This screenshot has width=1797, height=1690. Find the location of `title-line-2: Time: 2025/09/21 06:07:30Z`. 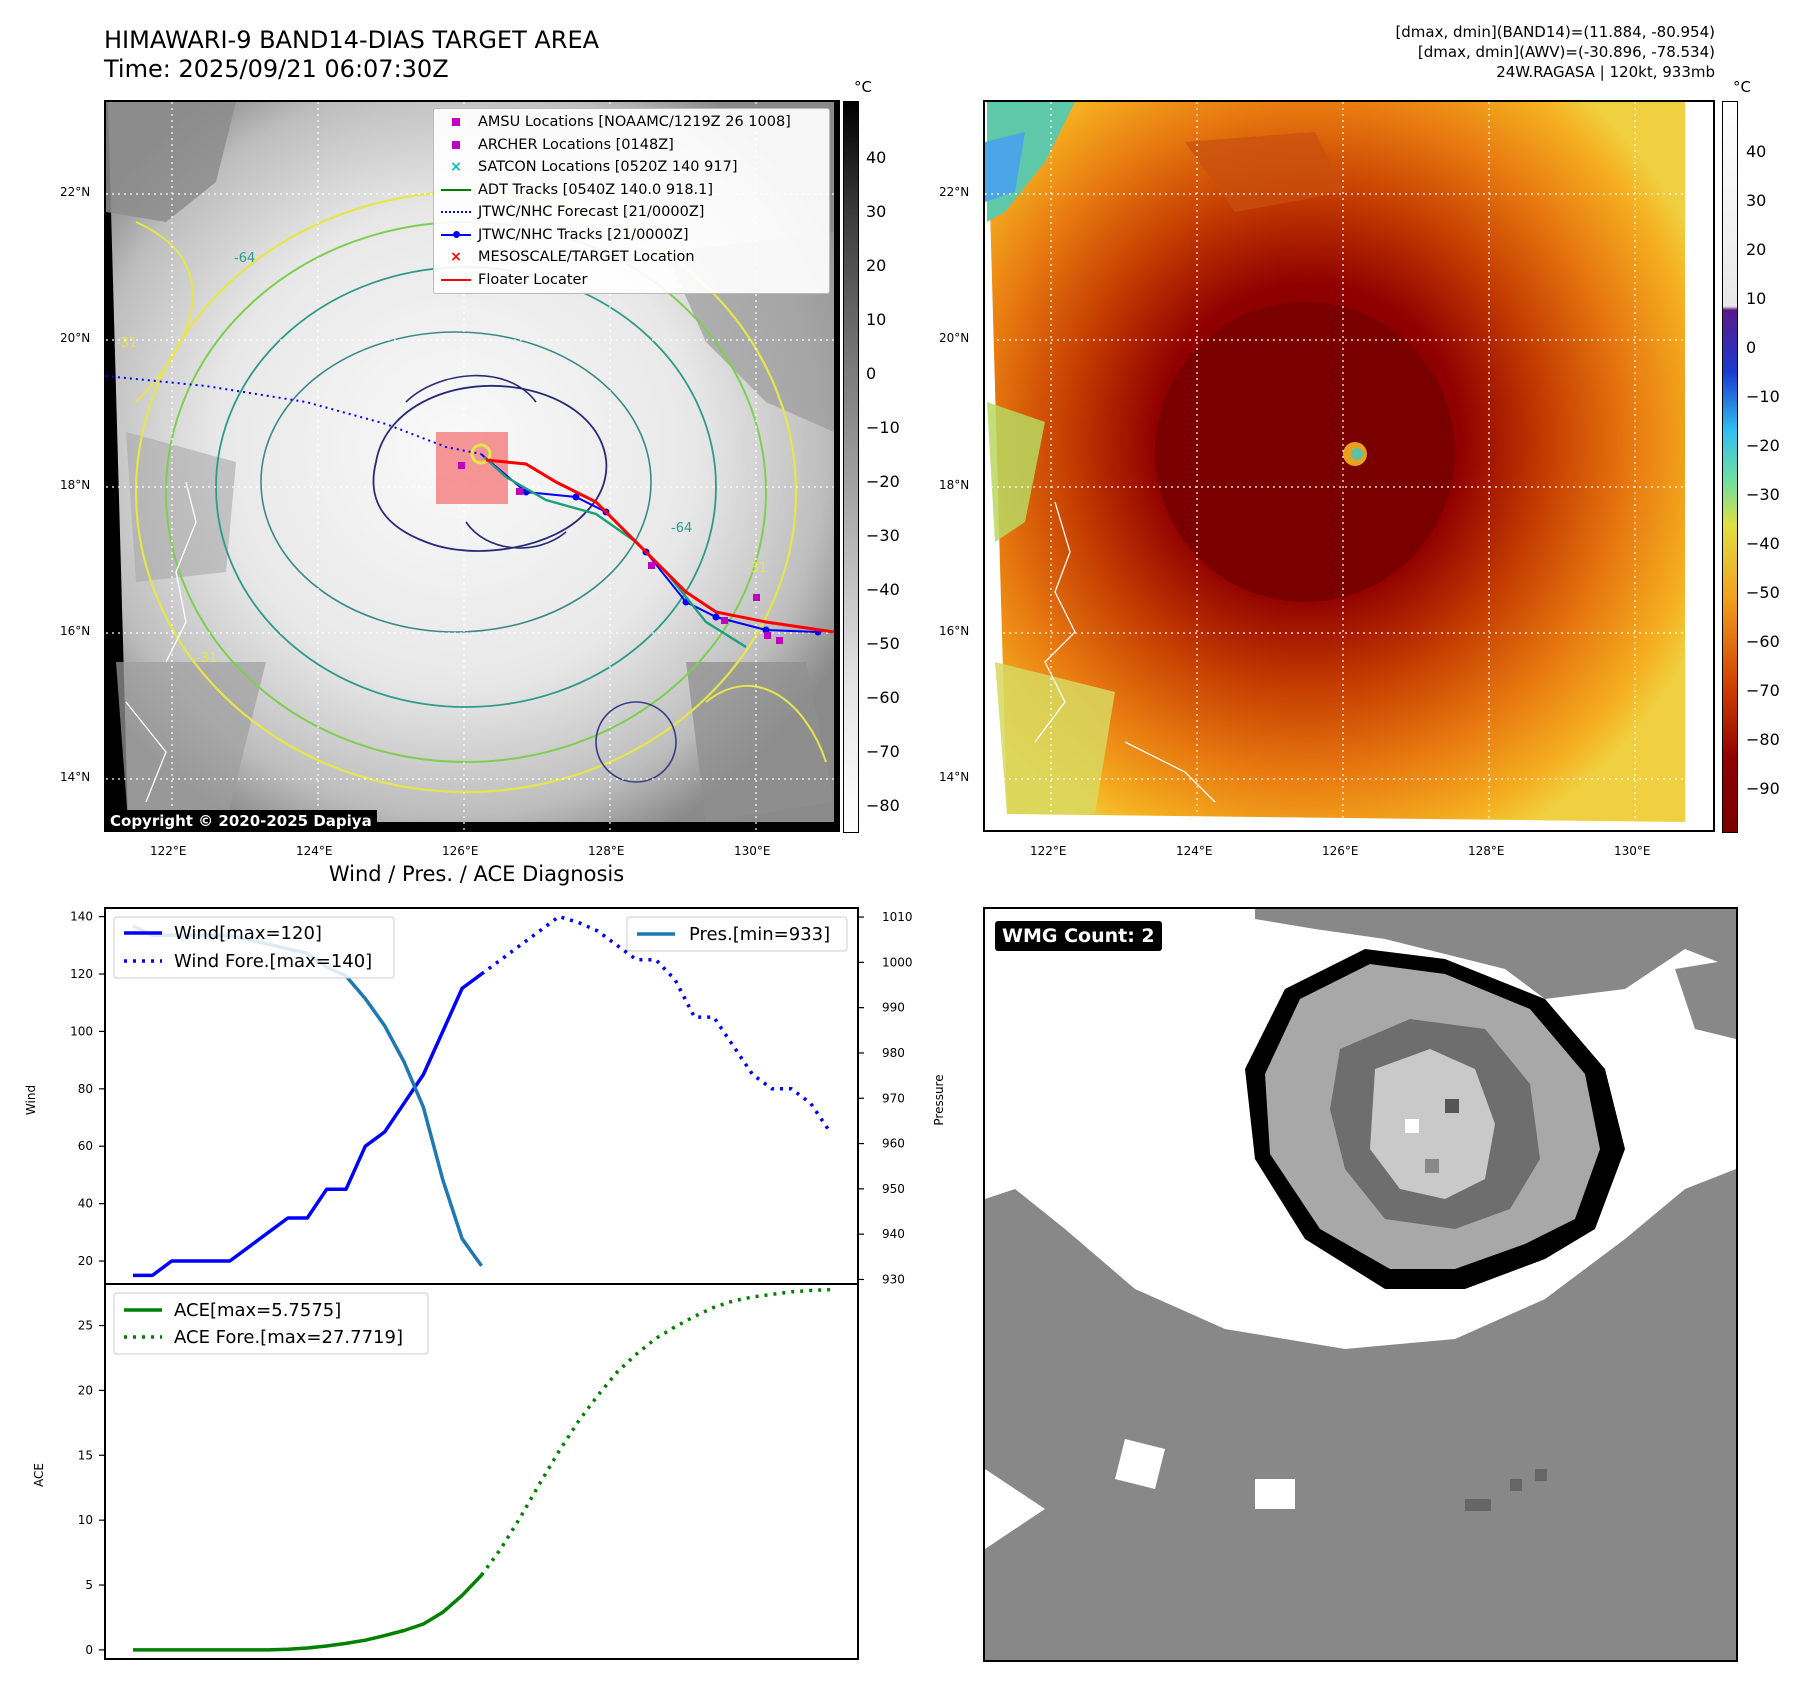

title-line-2: Time: 2025/09/21 06:07:30Z is located at coordinates (276, 69).